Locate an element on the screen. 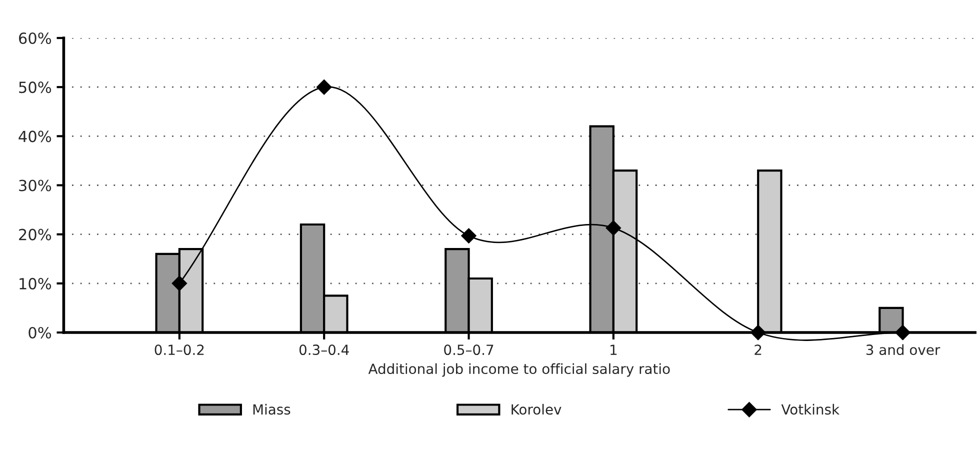 This screenshot has height=475, width=980. legend-label: Miass is located at coordinates (271, 409).